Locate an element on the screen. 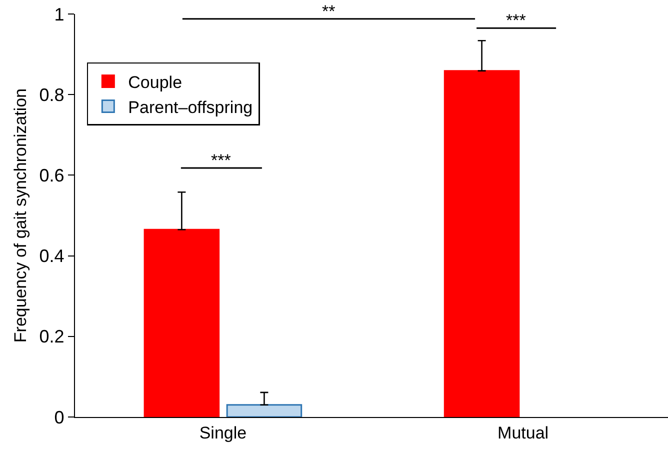  y-axis-title: Frequency of gait synchronization is located at coordinates (20, 215).